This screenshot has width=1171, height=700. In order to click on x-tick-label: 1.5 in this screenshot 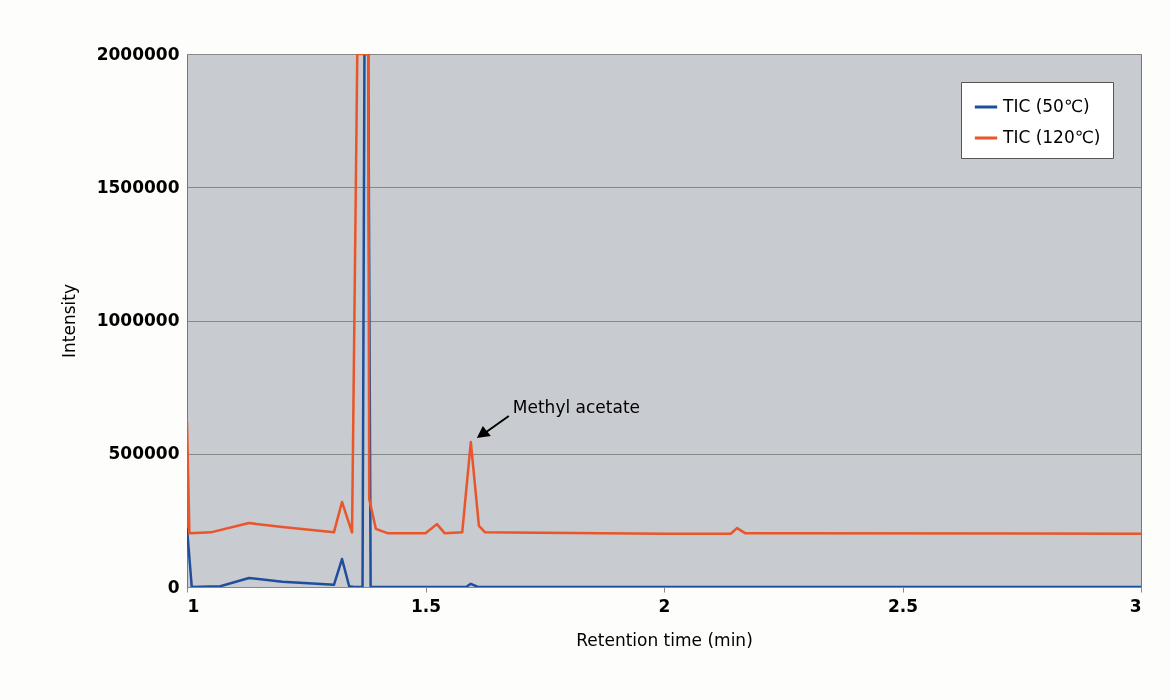, I will do `click(426, 605)`.